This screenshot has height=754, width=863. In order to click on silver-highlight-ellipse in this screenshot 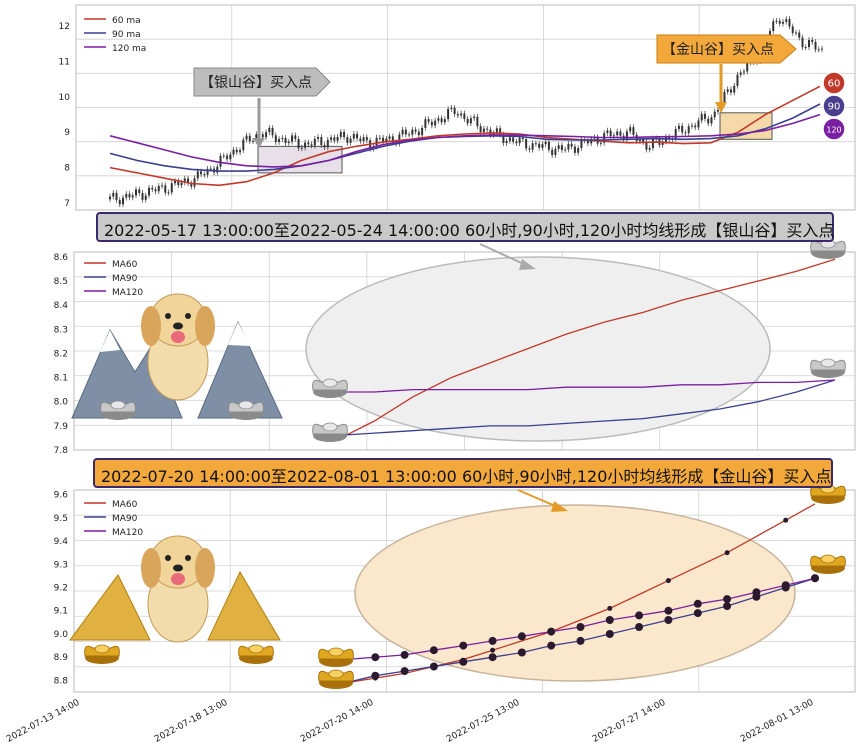, I will do `click(538, 349)`.